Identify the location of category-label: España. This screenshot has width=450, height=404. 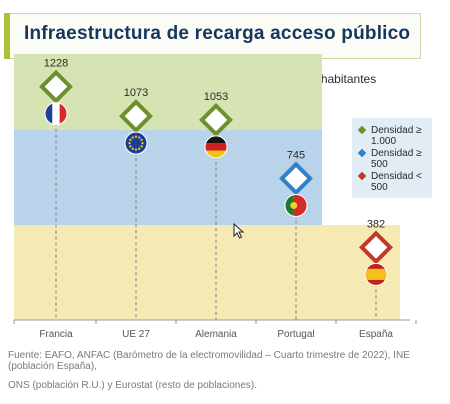
(376, 334).